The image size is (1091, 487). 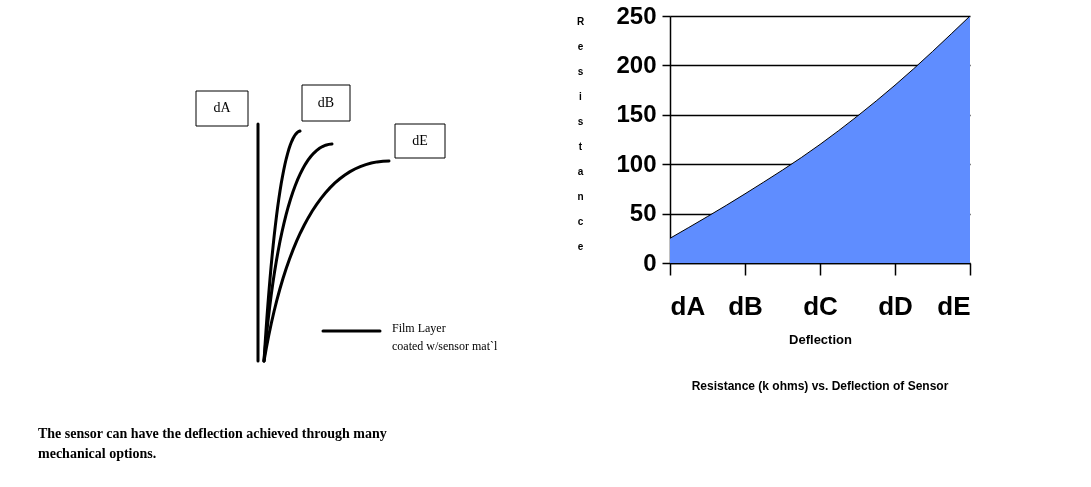 What do you see at coordinates (688, 305) in the screenshot?
I see `x-tick-label: dA` at bounding box center [688, 305].